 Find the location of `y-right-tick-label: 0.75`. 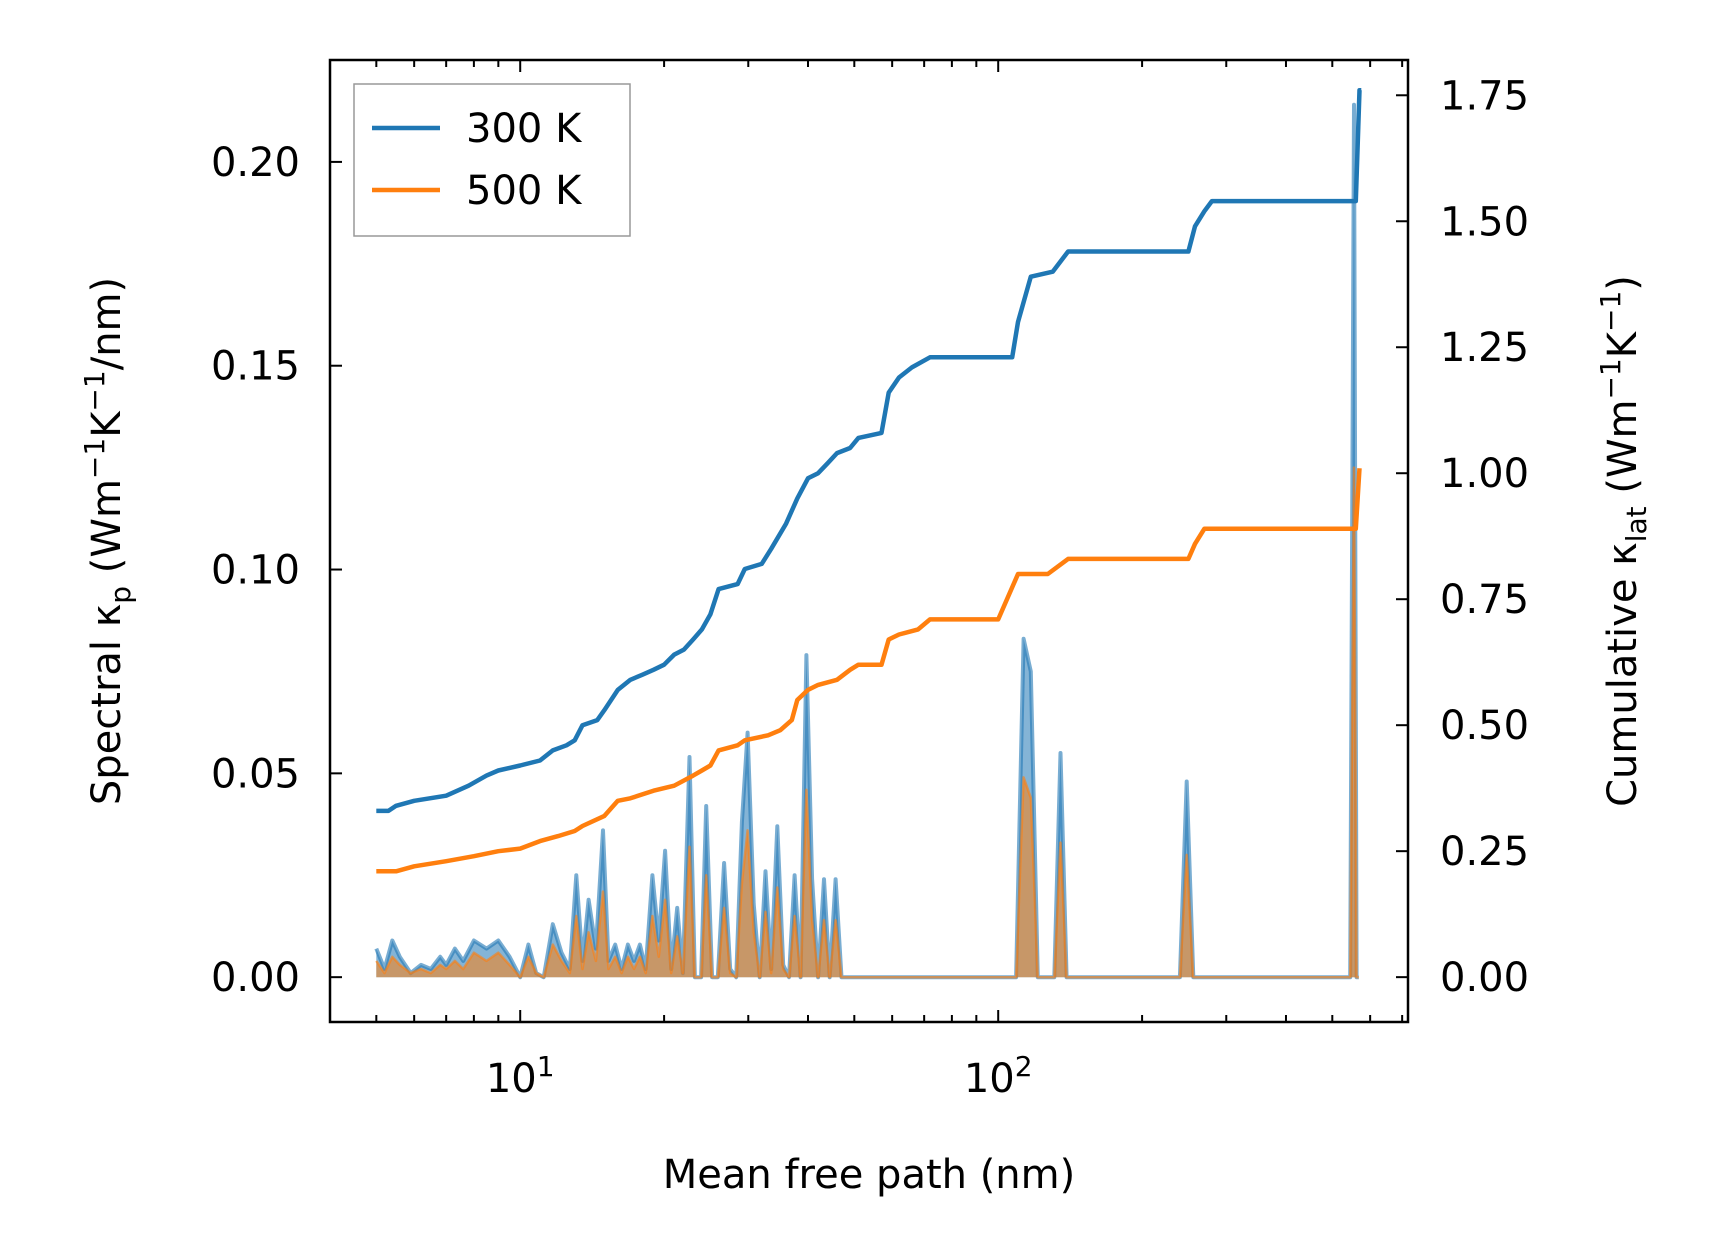

y-right-tick-label: 0.75 is located at coordinates (1484, 600).